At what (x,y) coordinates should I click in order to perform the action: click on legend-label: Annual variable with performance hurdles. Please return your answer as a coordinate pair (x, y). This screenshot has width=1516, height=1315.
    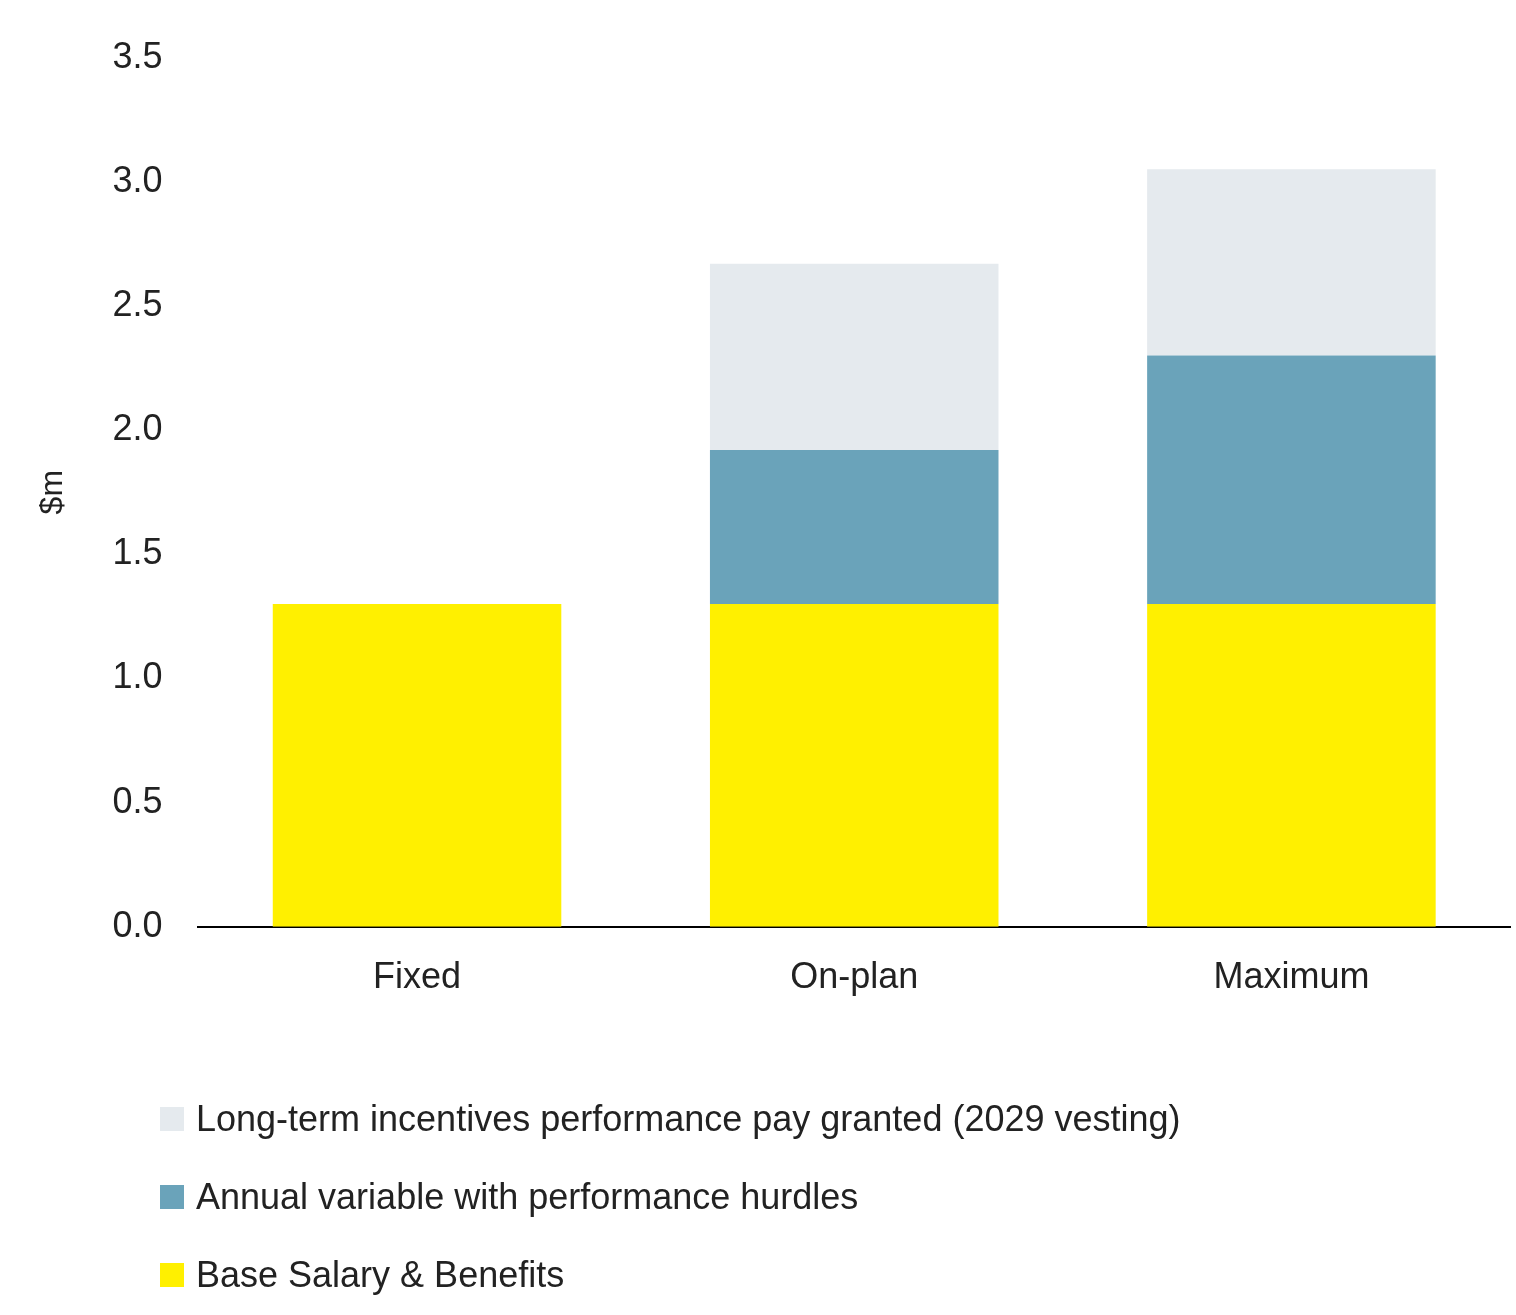
    Looking at the image, I should click on (527, 1197).